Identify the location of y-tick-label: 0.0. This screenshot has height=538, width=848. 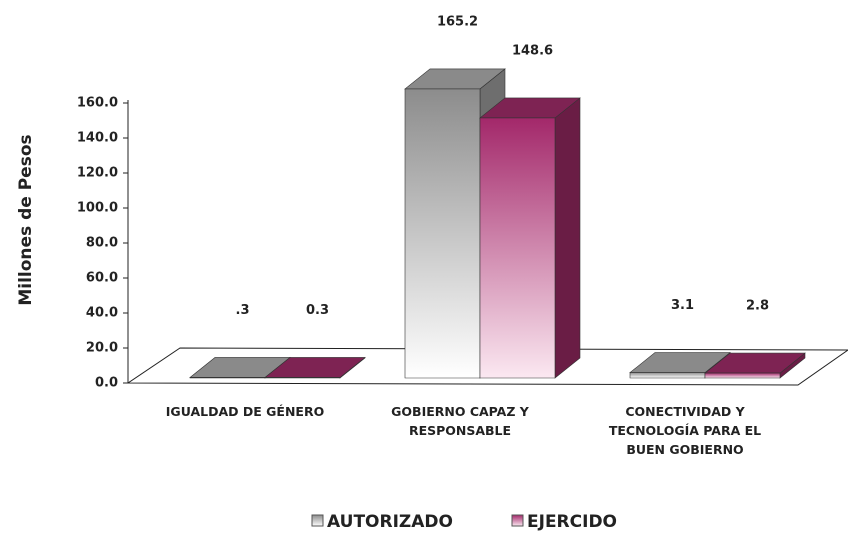
(106, 383).